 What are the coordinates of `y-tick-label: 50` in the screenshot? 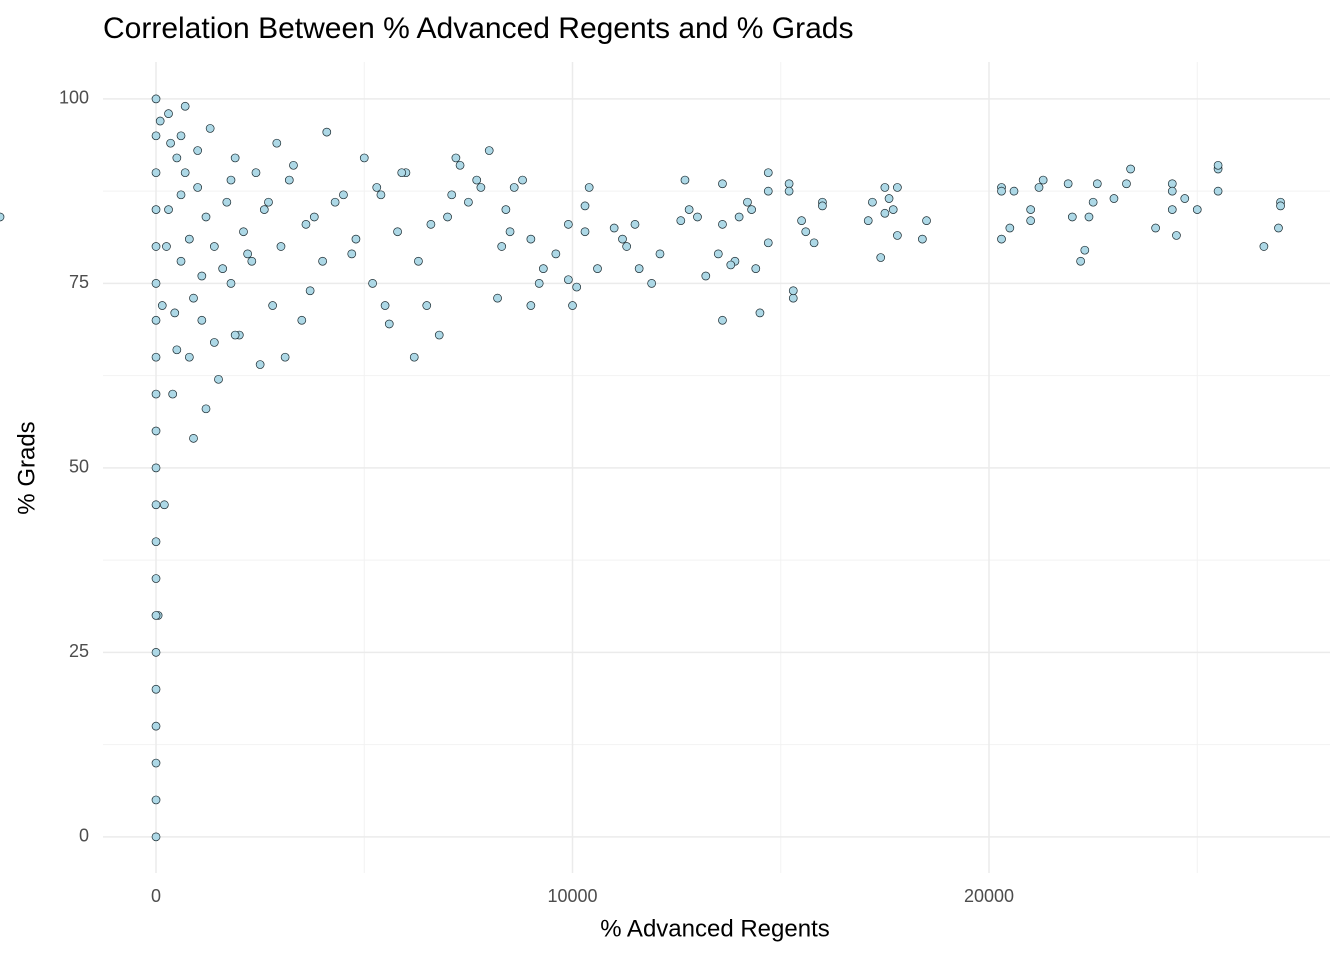 It's located at (79, 467).